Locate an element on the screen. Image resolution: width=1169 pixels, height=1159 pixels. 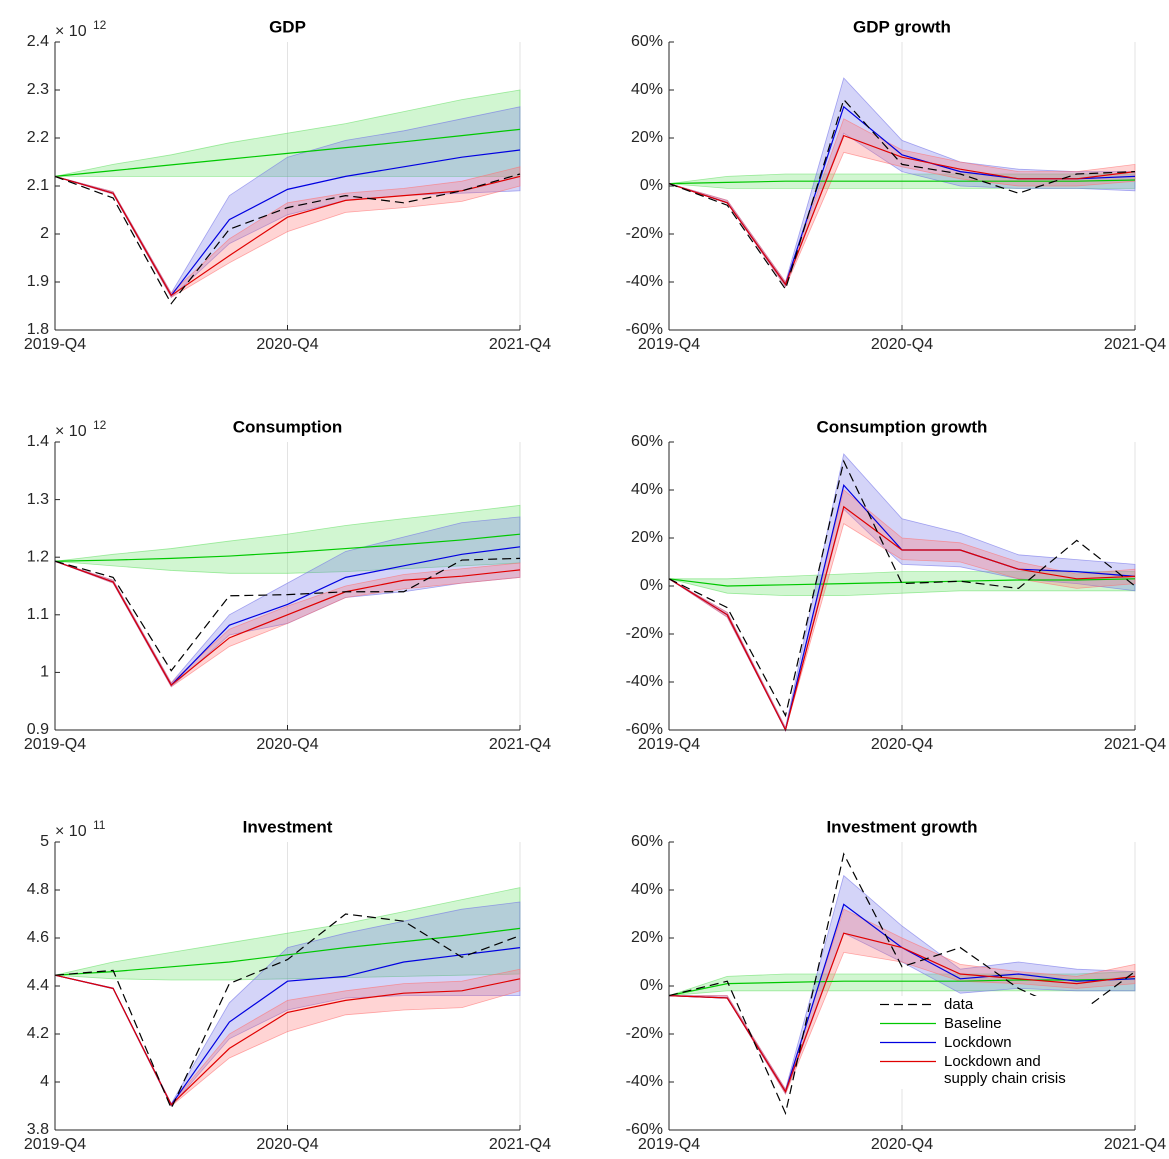
y-tick-label: 4.2 is located at coordinates (38, 1033).